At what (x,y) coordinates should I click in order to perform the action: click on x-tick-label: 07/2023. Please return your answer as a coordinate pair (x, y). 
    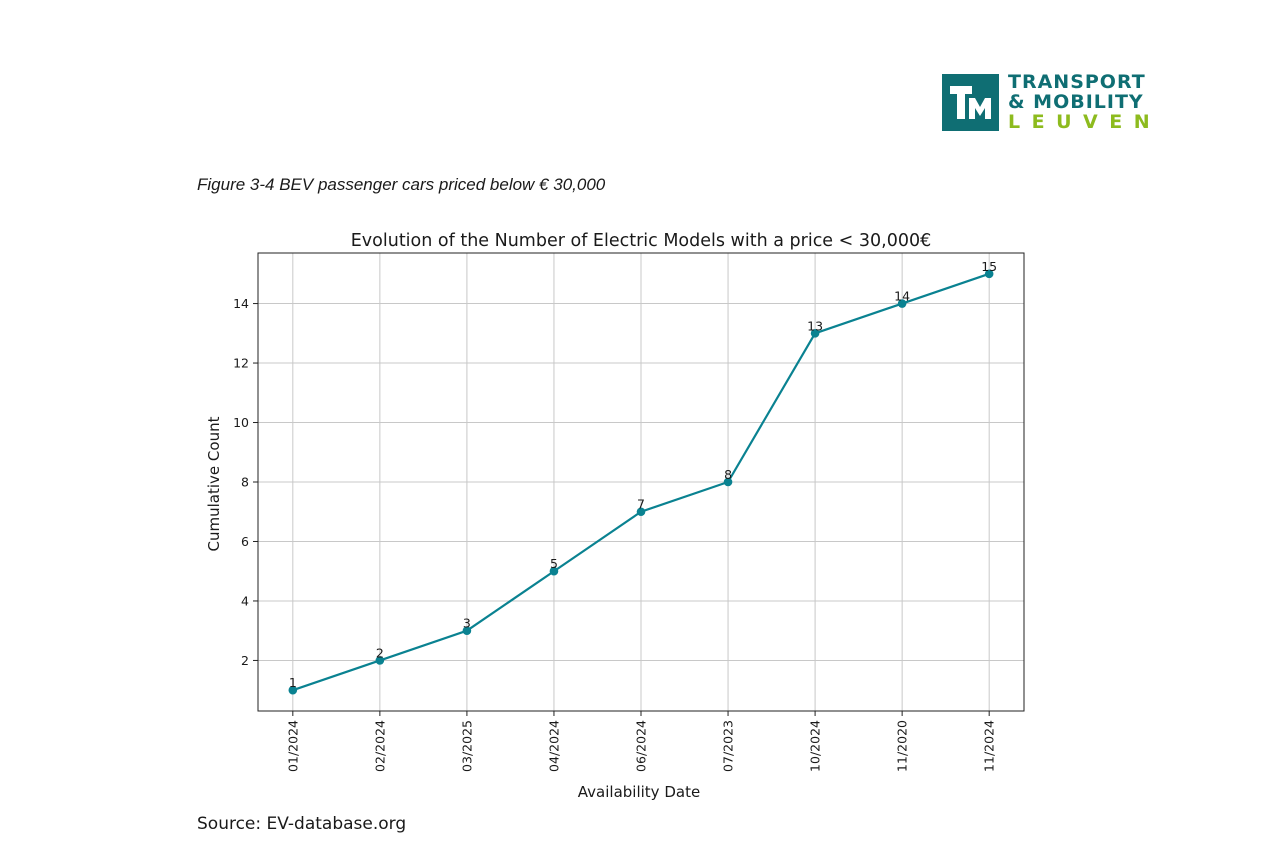
    Looking at the image, I should click on (728, 746).